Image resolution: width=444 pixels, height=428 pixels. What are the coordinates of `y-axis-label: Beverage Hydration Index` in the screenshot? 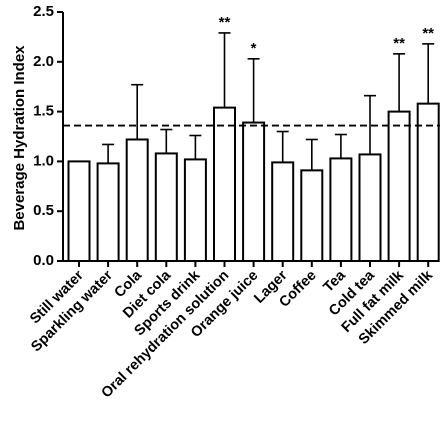 It's located at (19, 138).